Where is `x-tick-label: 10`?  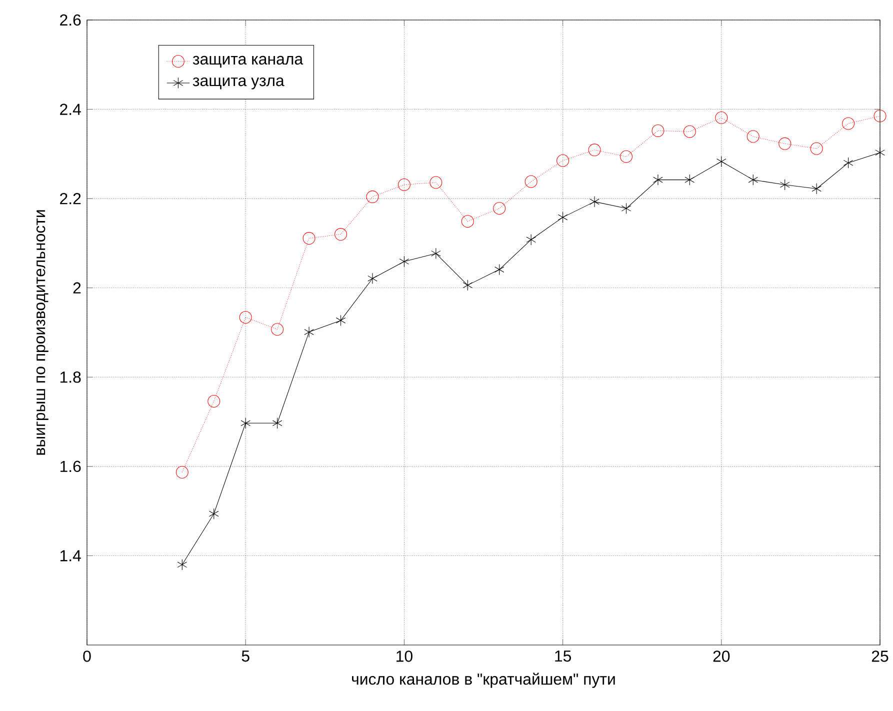
x-tick-label: 10 is located at coordinates (404, 656).